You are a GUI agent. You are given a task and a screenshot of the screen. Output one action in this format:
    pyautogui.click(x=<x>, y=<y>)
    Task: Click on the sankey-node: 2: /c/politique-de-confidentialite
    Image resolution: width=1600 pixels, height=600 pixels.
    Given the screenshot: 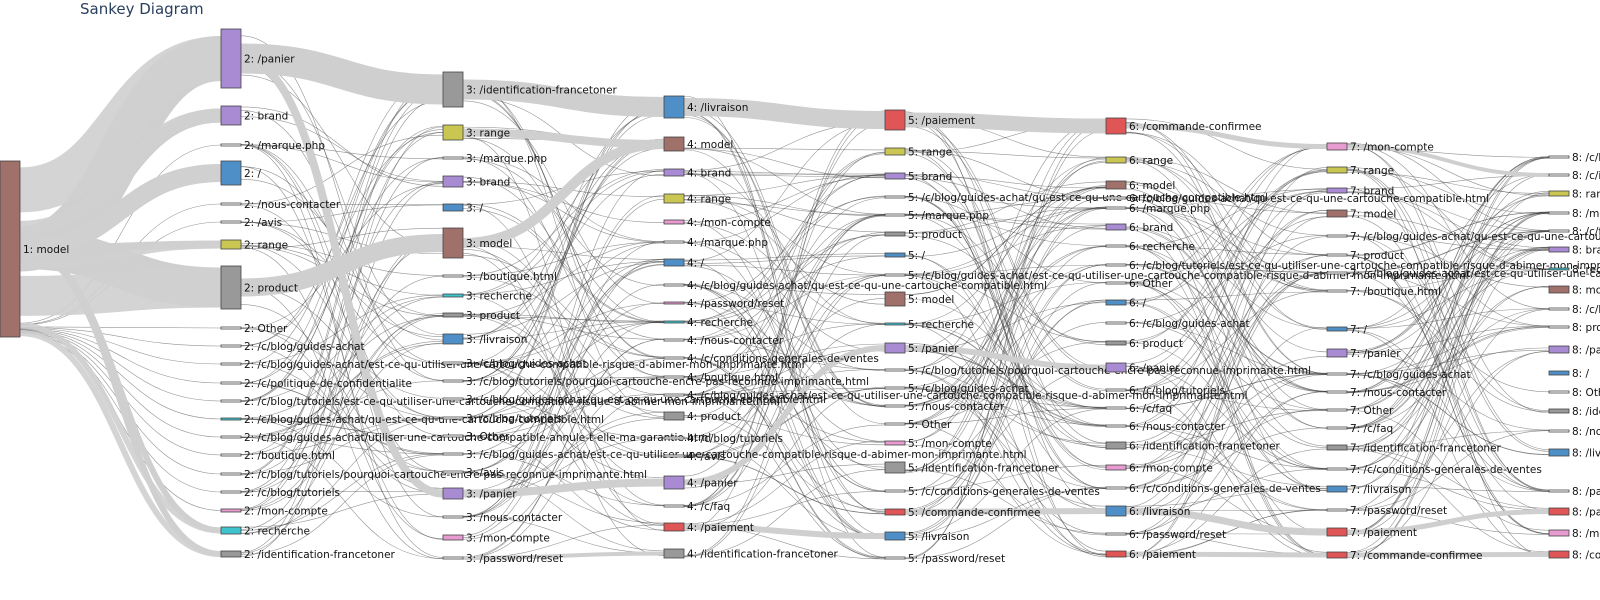 What is the action you would take?
    pyautogui.click(x=316, y=384)
    